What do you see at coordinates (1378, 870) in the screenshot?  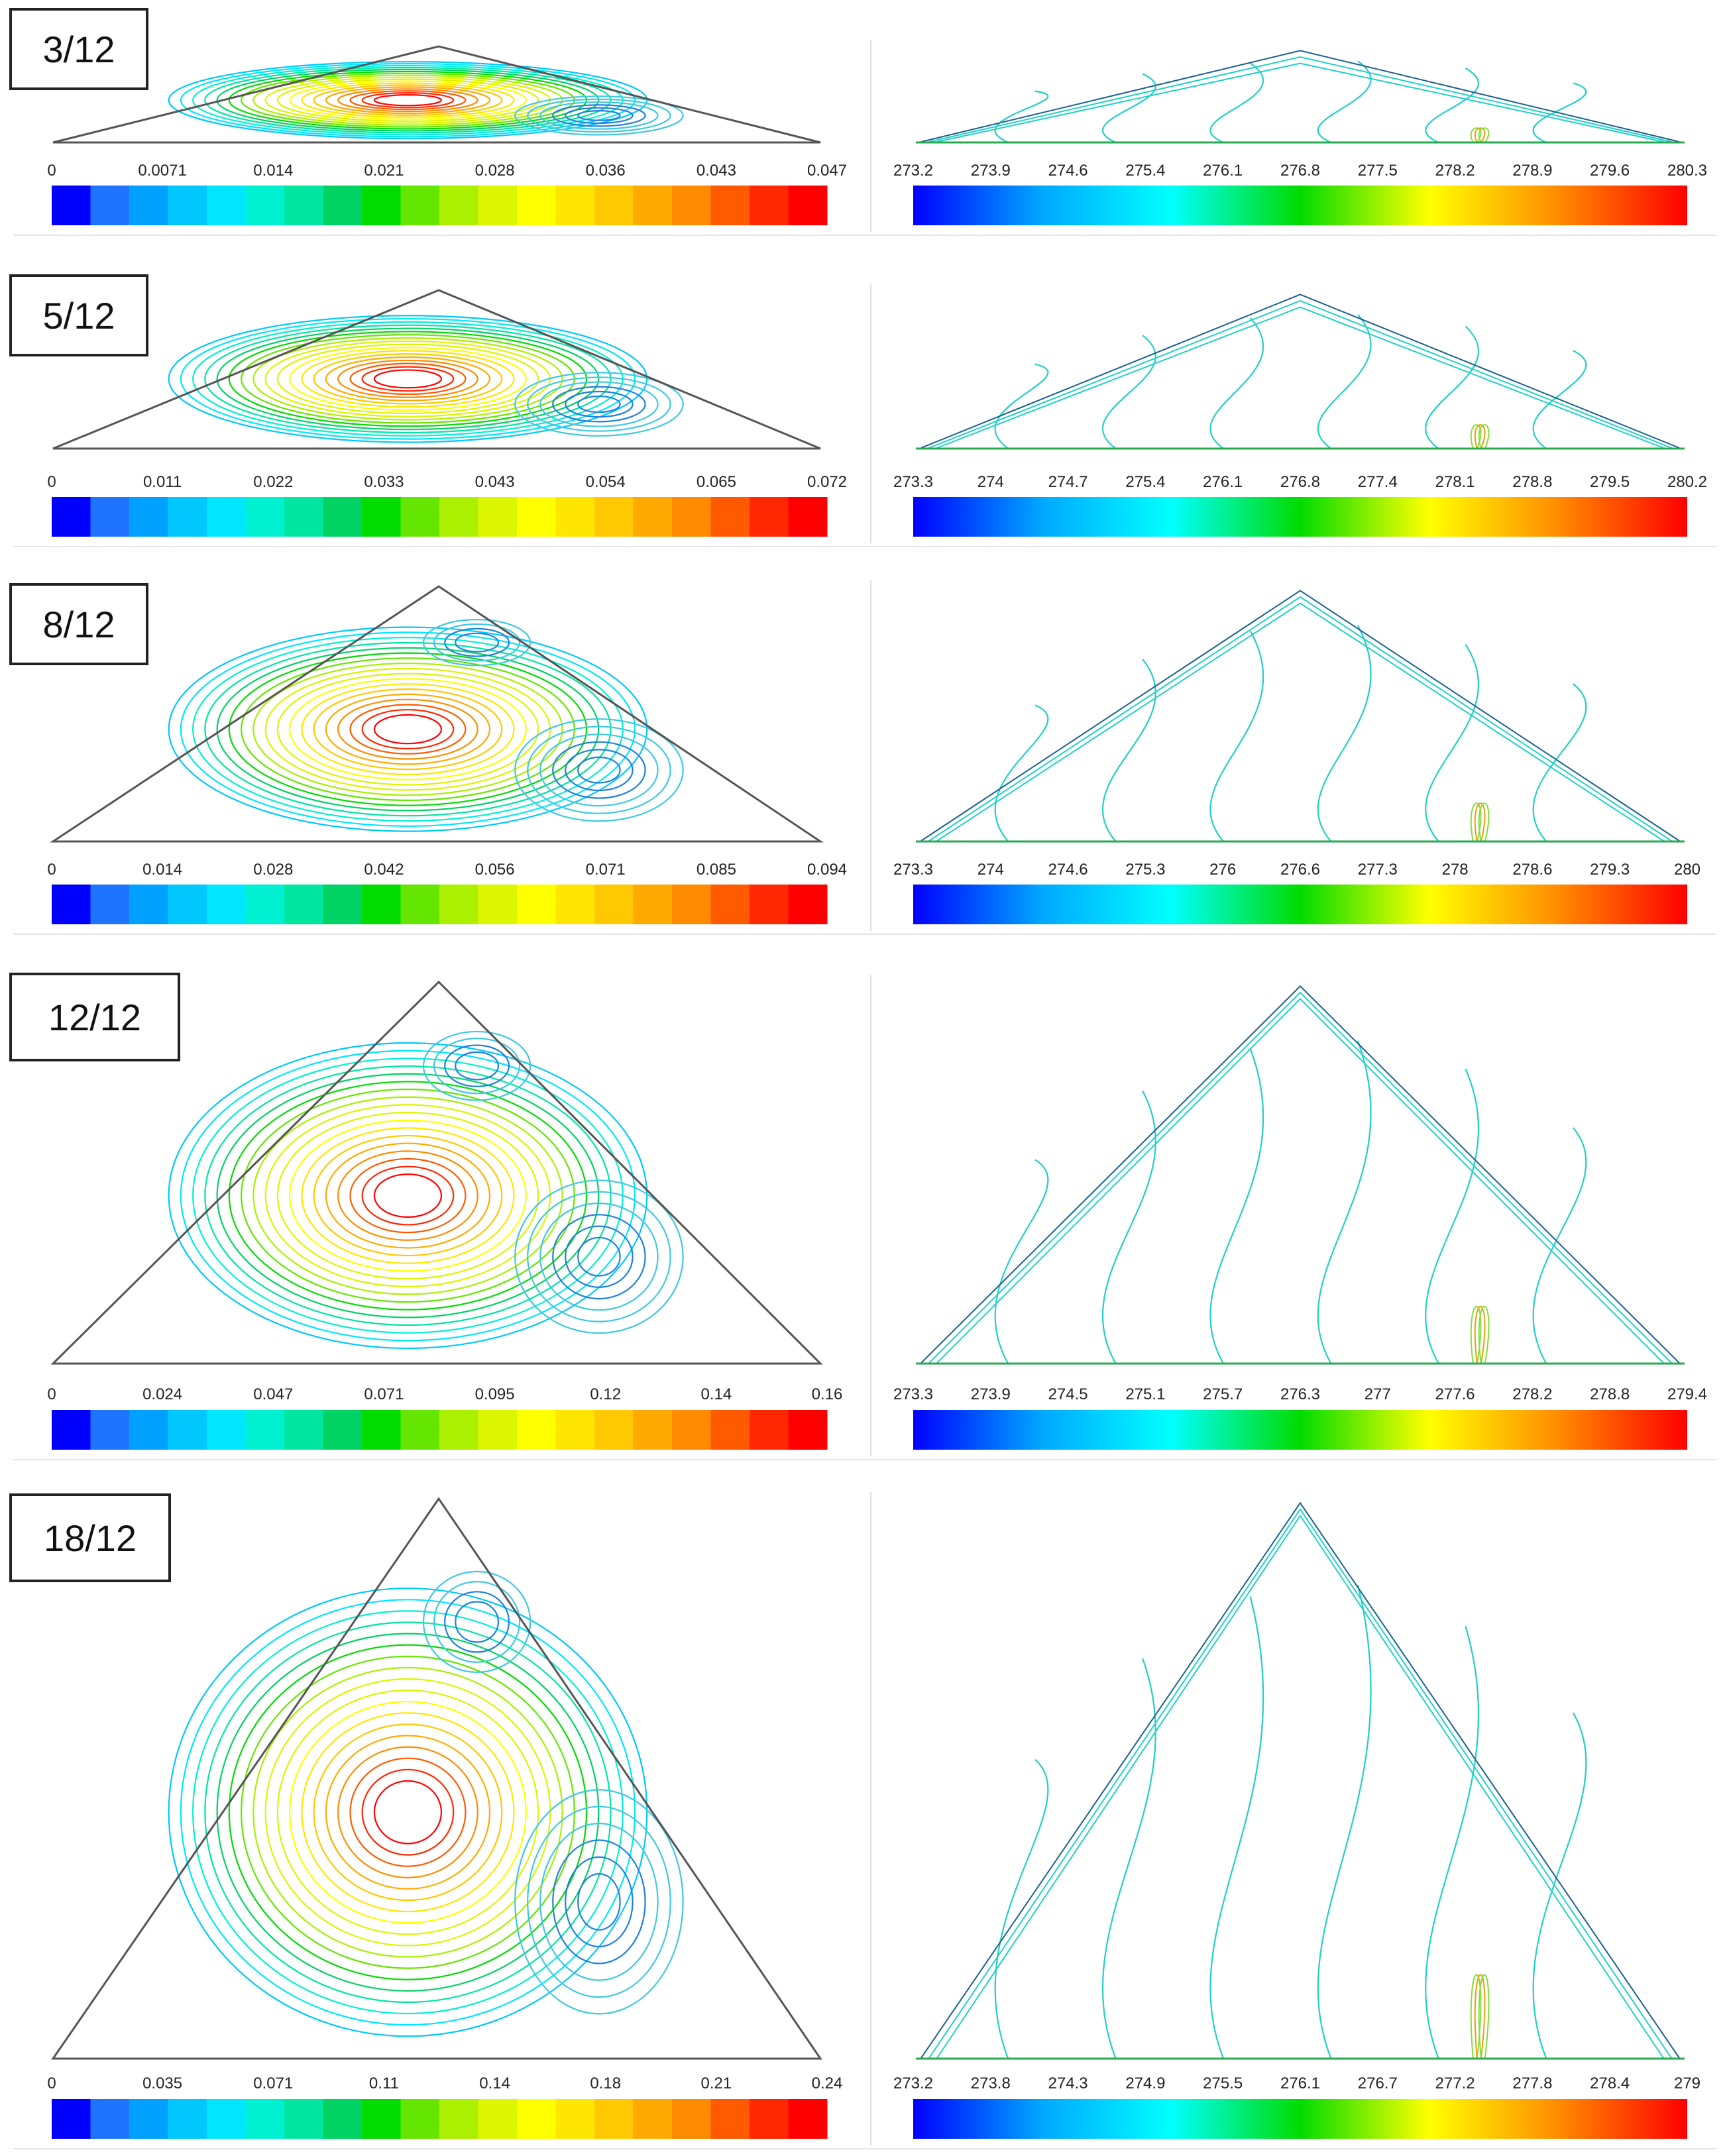 I see `temperature-tick-label: 277.3` at bounding box center [1378, 870].